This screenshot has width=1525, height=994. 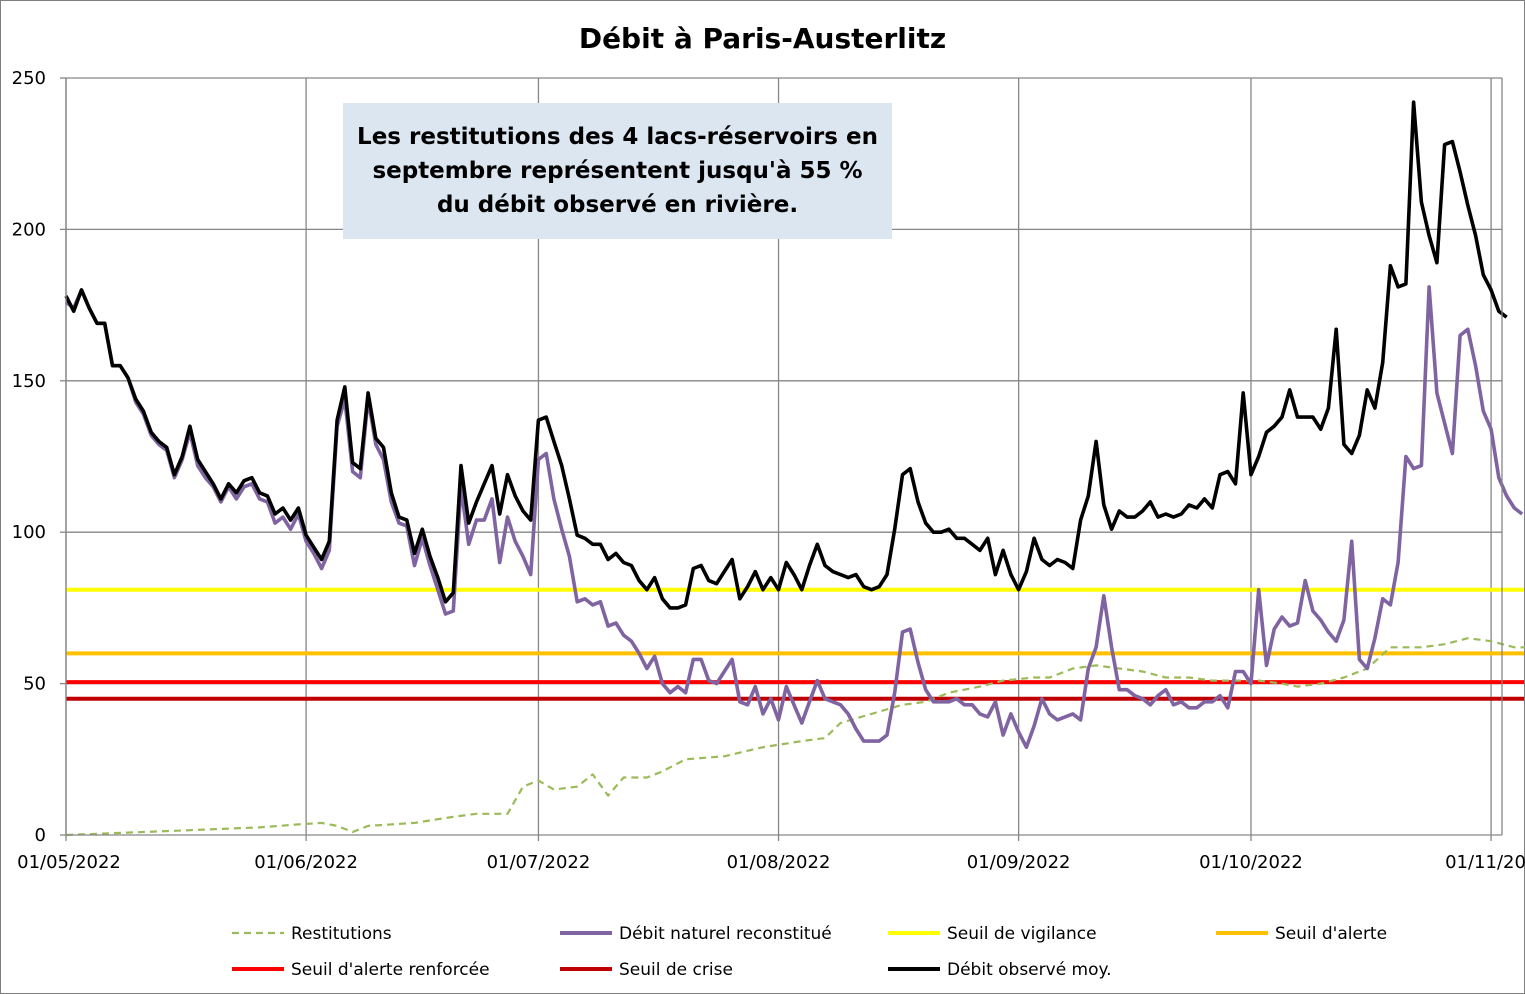 What do you see at coordinates (1019, 862) in the screenshot?
I see `x-tick-label: 01/09/2022` at bounding box center [1019, 862].